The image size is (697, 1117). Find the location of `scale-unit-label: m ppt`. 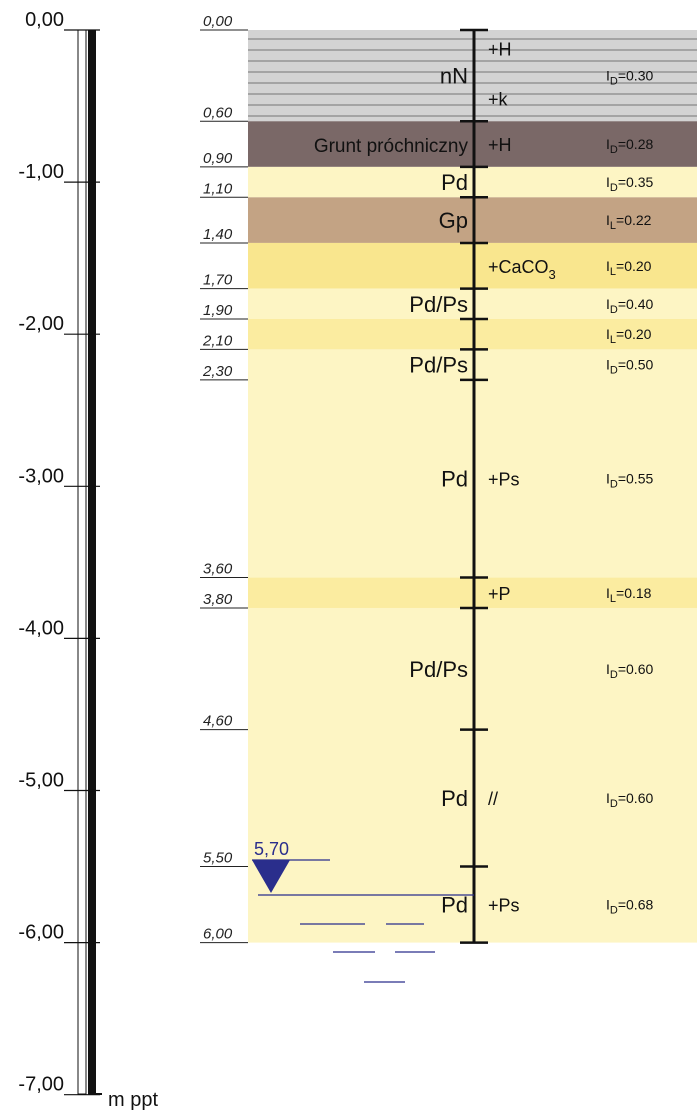

scale-unit-label: m ppt is located at coordinates (133, 1100).